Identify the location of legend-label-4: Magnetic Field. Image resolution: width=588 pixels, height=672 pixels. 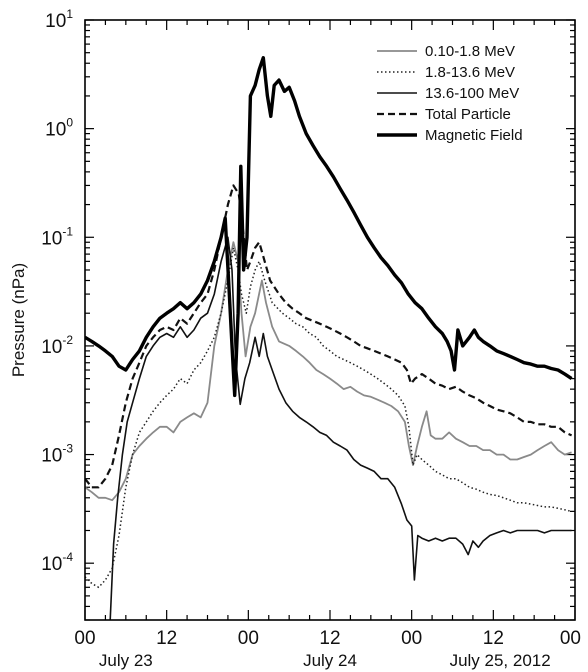
(474, 135).